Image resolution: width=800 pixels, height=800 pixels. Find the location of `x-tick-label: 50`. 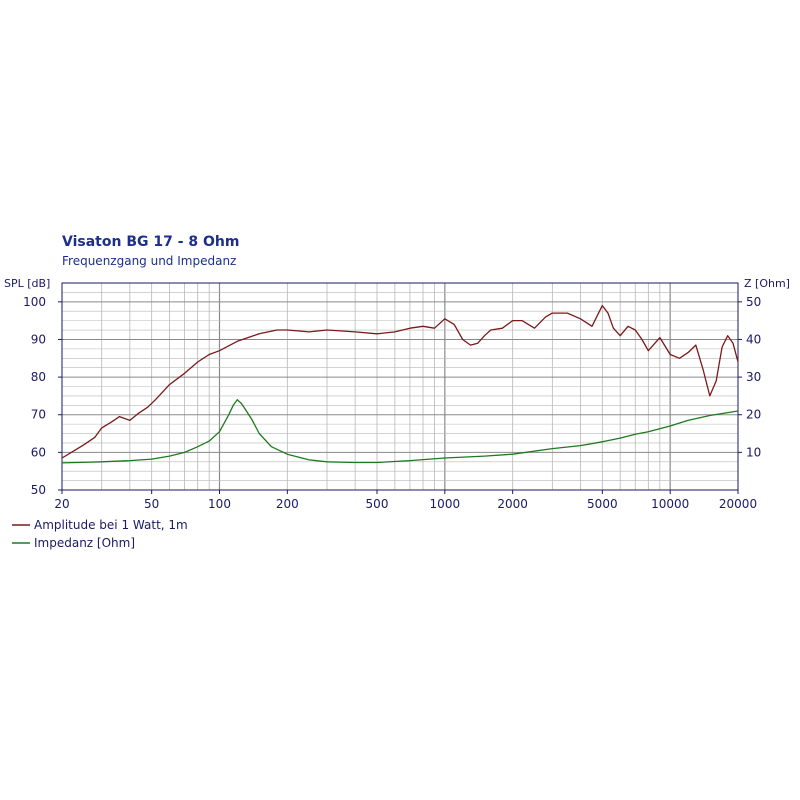

x-tick-label: 50 is located at coordinates (151, 504).